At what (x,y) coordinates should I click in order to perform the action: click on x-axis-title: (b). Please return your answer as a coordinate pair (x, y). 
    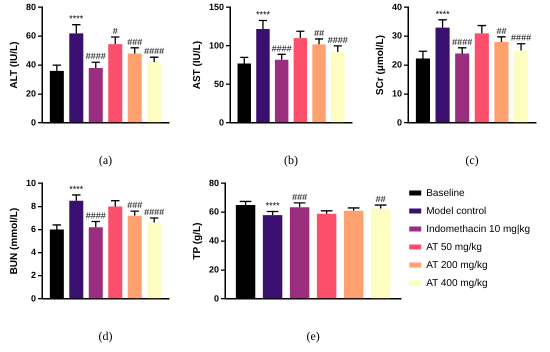
    Looking at the image, I should click on (291, 159).